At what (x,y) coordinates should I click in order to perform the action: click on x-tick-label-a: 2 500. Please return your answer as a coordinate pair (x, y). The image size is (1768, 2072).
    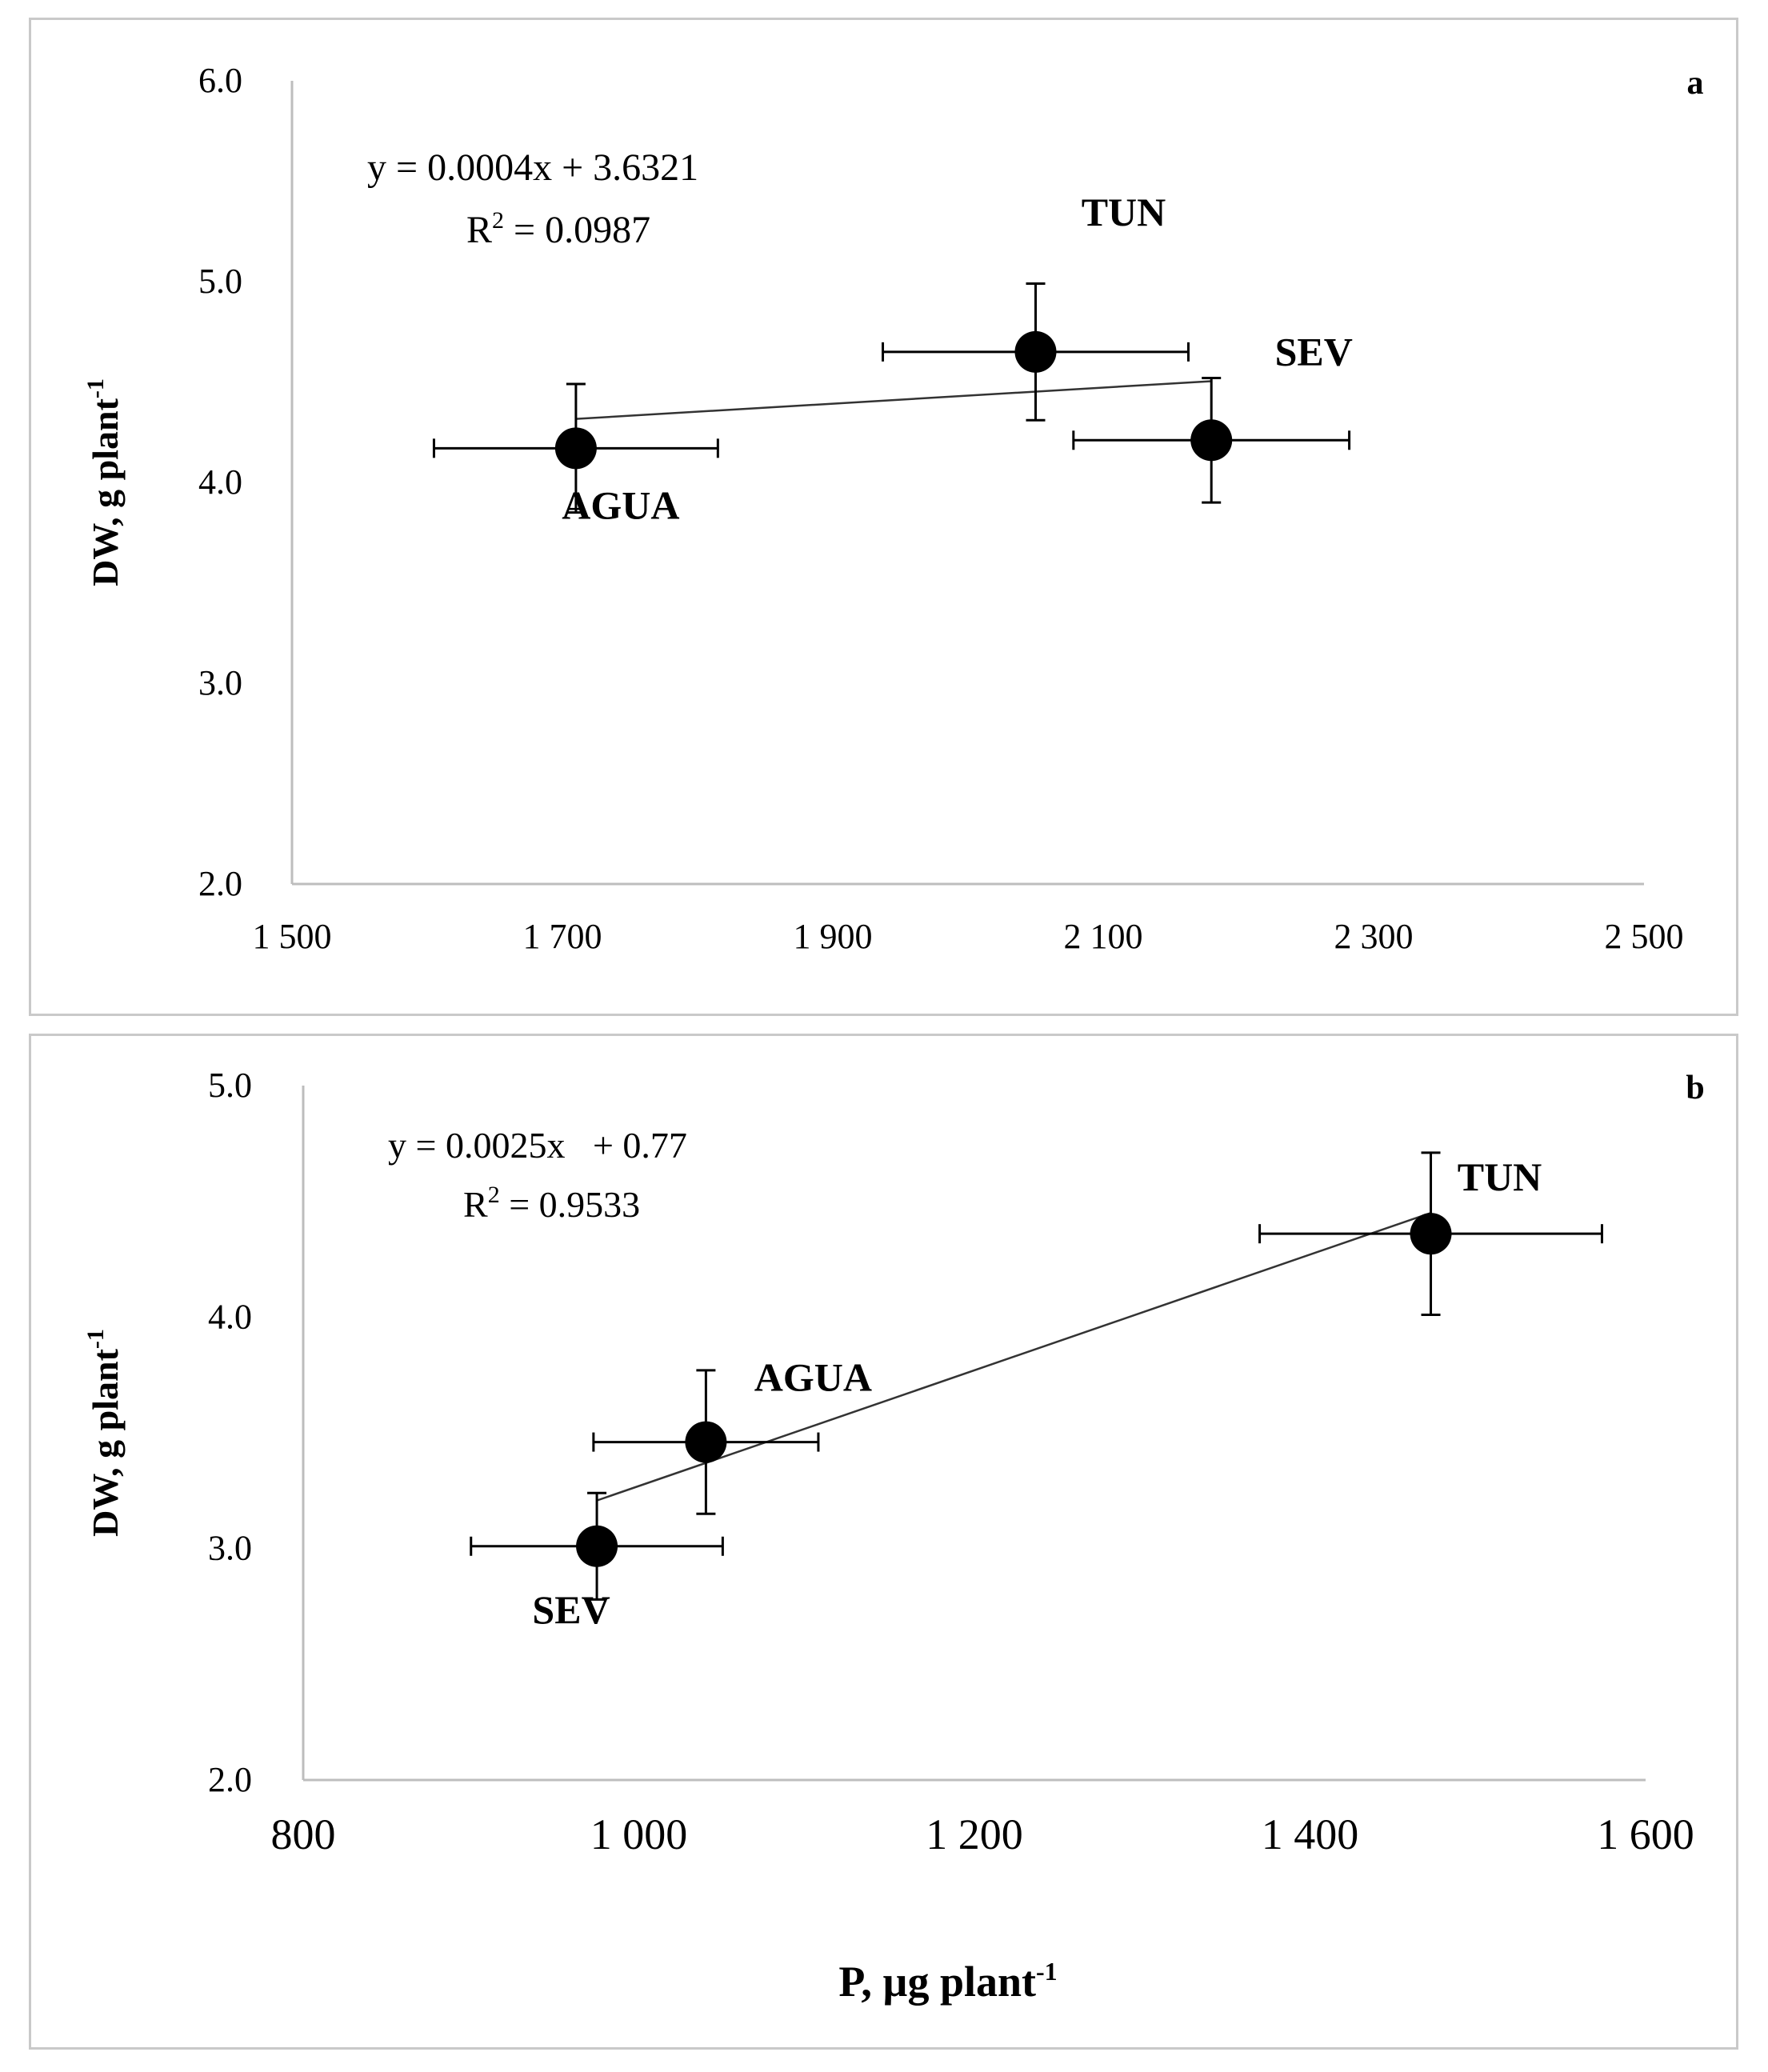
    Looking at the image, I should click on (1644, 936).